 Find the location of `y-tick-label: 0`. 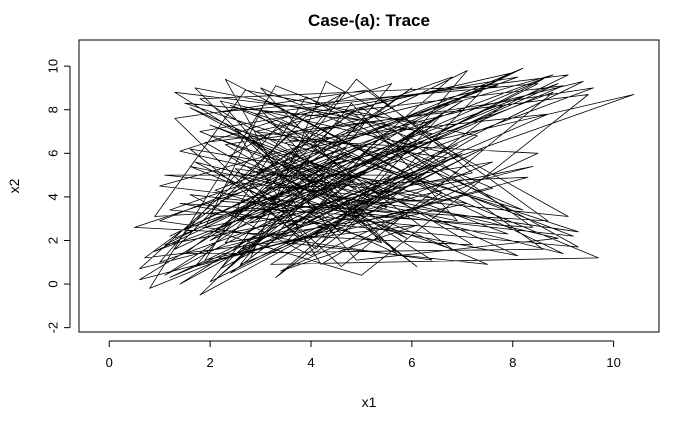

y-tick-label: 0 is located at coordinates (53, 283).